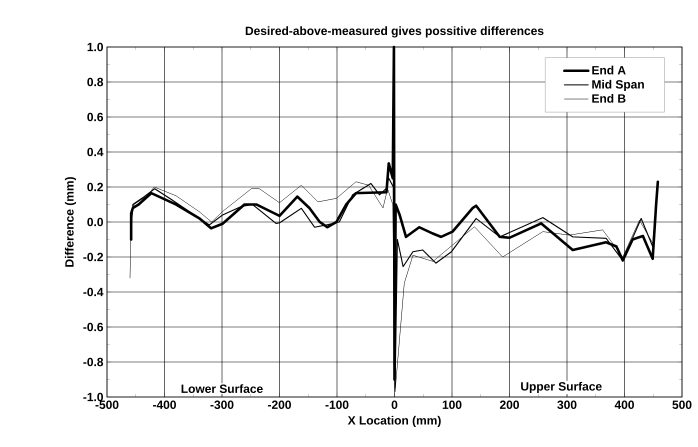 Image resolution: width=698 pixels, height=447 pixels. I want to click on y-tick-label: -0.2, so click(93, 257).